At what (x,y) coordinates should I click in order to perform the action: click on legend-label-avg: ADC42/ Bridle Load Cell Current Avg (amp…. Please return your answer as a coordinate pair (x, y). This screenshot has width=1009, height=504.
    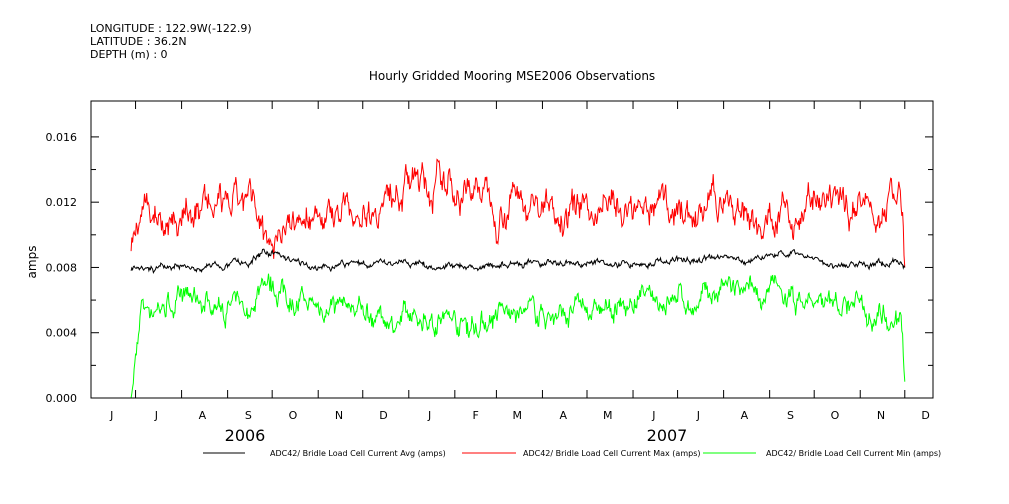
    Looking at the image, I should click on (358, 453).